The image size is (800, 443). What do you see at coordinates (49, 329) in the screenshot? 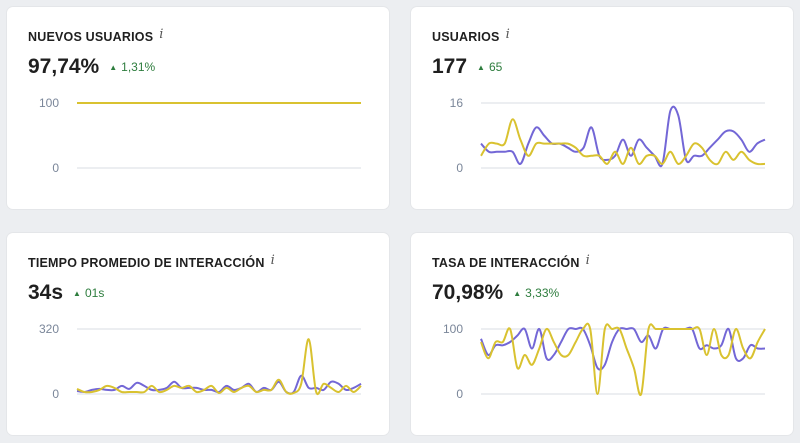
I see `tick-label-max: 320` at bounding box center [49, 329].